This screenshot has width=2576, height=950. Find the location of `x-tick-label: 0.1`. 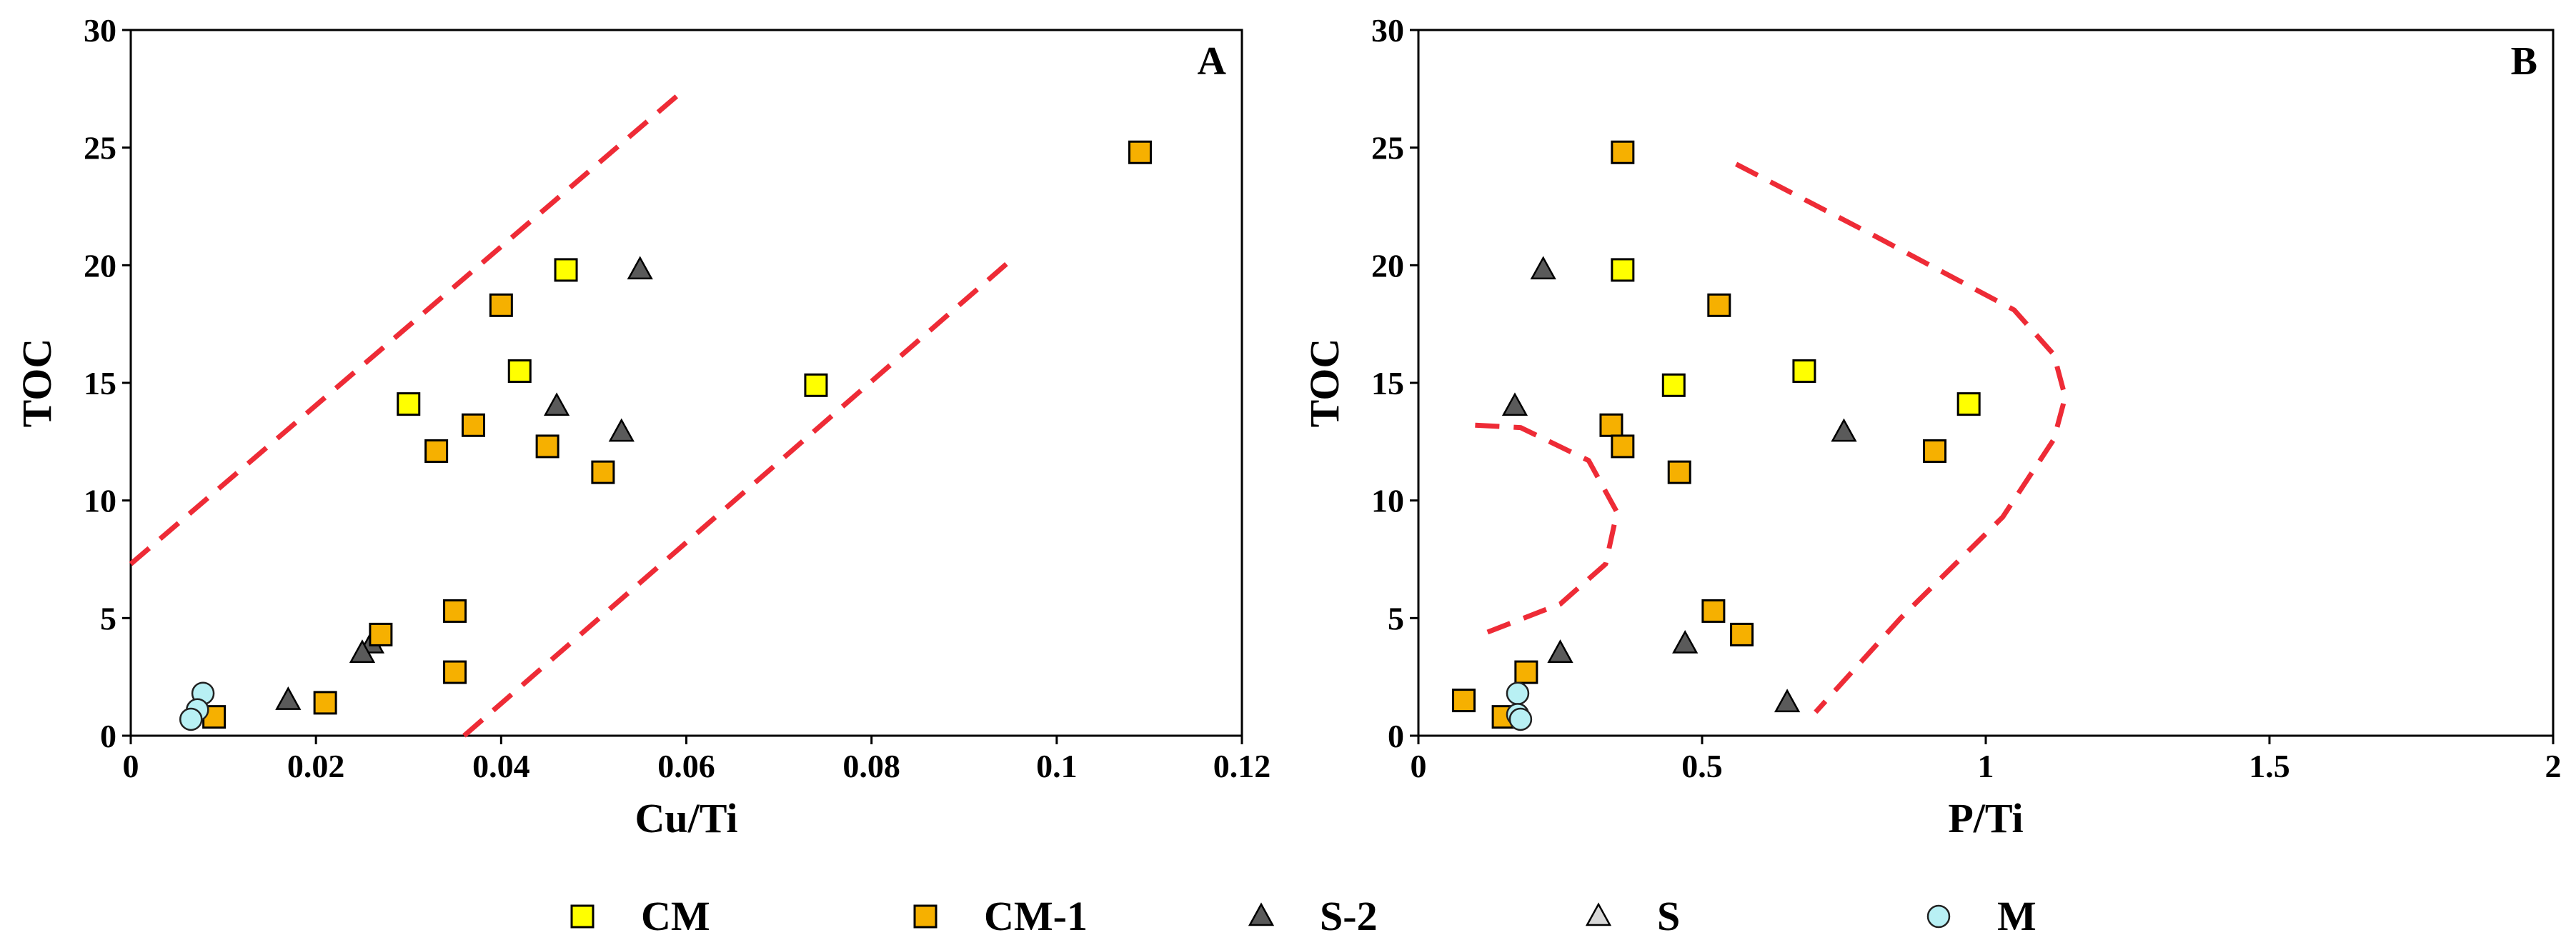

x-tick-label: 0.1 is located at coordinates (1057, 766).